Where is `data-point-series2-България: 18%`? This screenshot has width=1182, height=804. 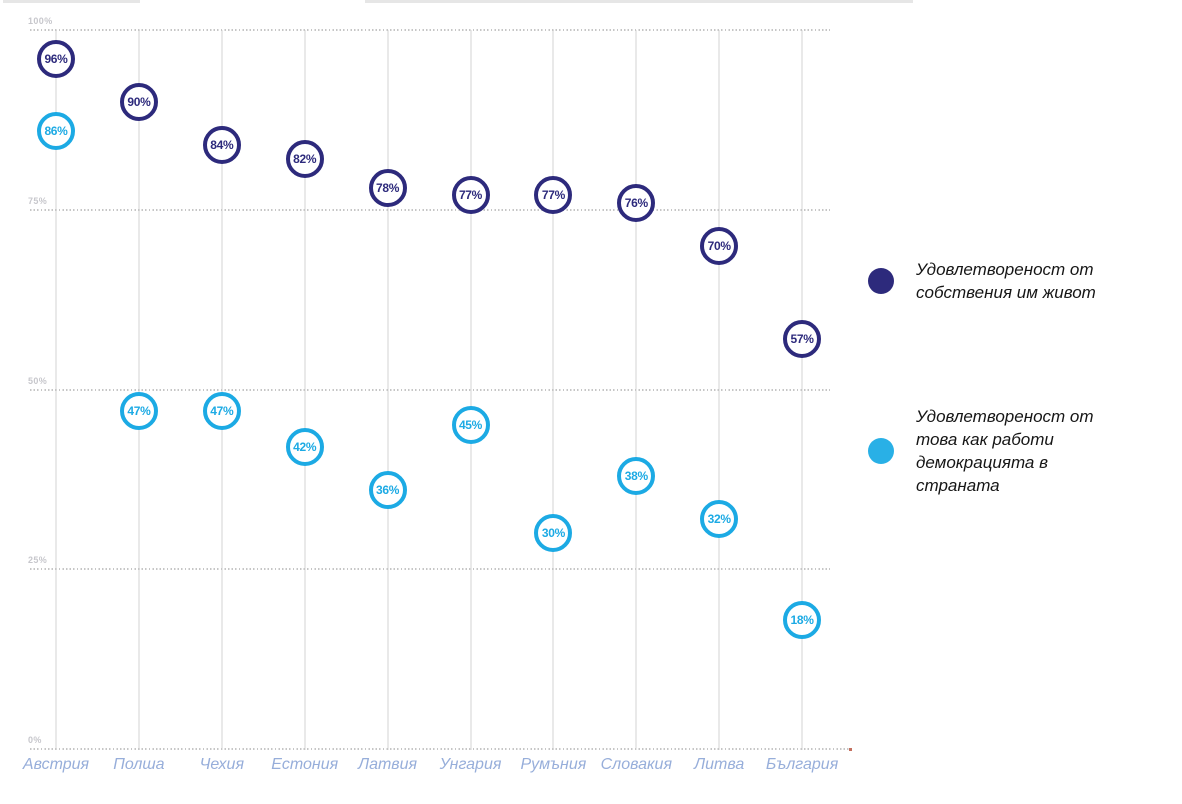
data-point-series2-България: 18% is located at coordinates (802, 619).